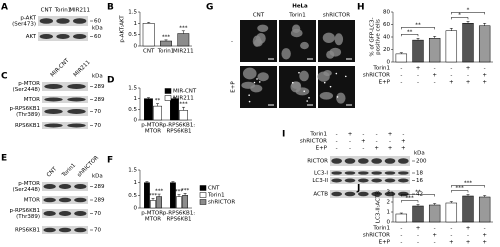 The width and height of the screenshot is (500, 247). Describe the element at coordinates (389, 203) in the screenshot. I see `y-tick-label: 2` at that location.